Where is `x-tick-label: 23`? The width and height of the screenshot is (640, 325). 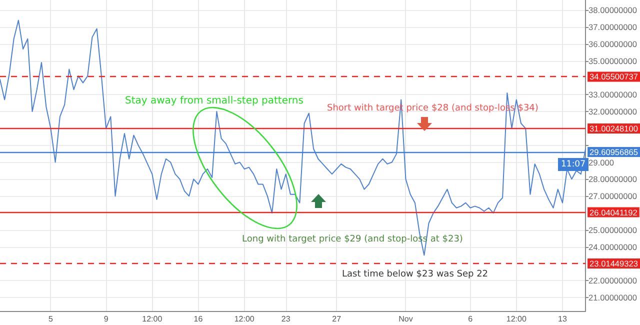 x-tick-label: 23 is located at coordinates (286, 319).